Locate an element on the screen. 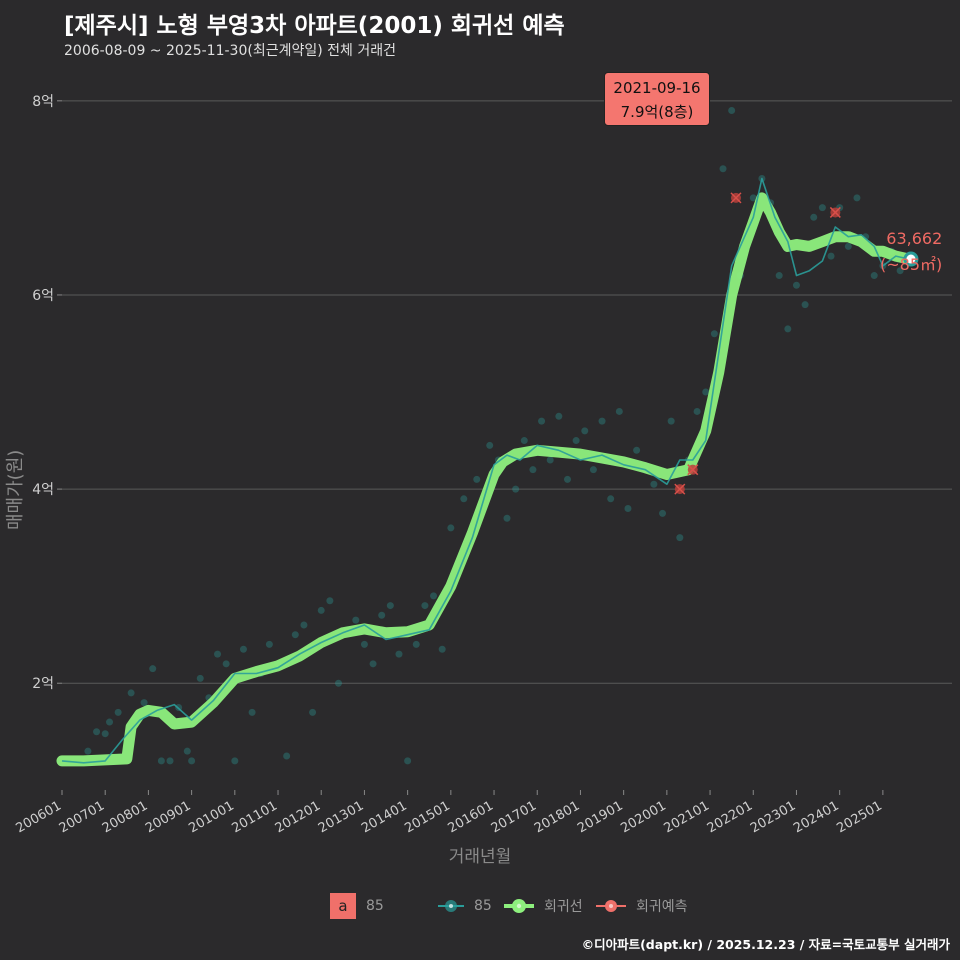 The width and height of the screenshot is (960, 960). x-tick-label: 200601 is located at coordinates (39, 817).